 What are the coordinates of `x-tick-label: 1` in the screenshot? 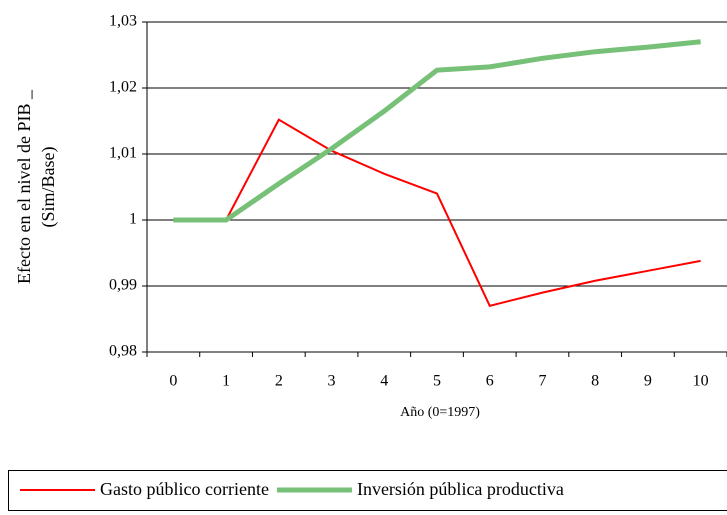 It's located at (226, 381).